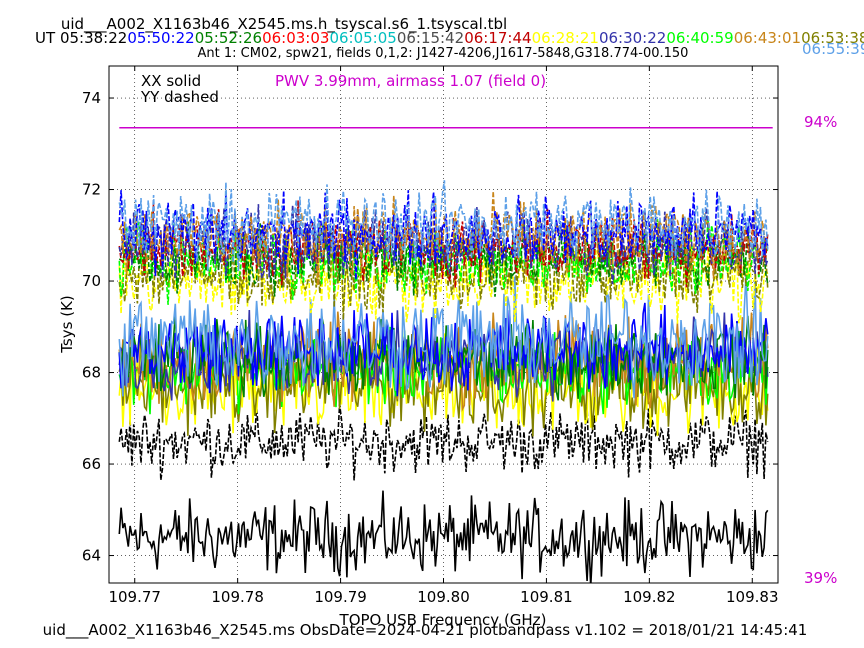 The height and width of the screenshot is (648, 864). What do you see at coordinates (362, 38) in the screenshot?
I see `ut-time-4: 06:05:05` at bounding box center [362, 38].